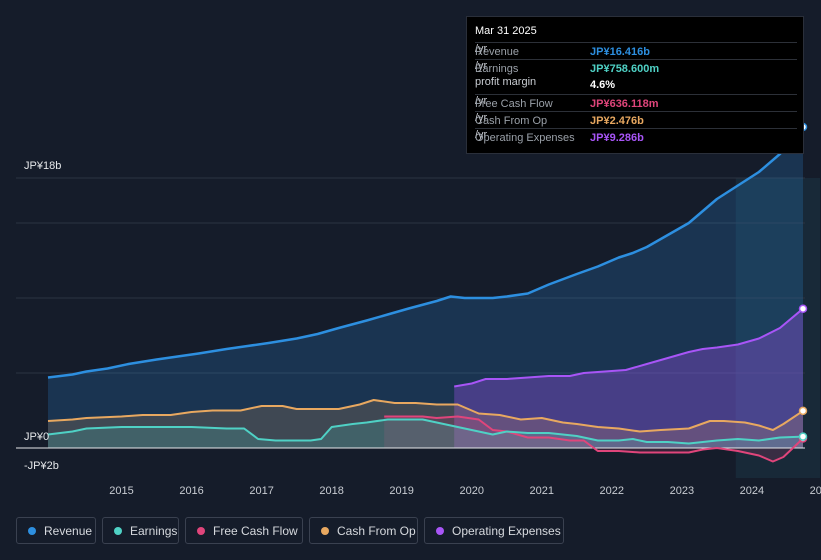 Image resolution: width=821 pixels, height=560 pixels. What do you see at coordinates (506, 31) in the screenshot?
I see `tooltip-date: Mar 31 2025` at bounding box center [506, 31].